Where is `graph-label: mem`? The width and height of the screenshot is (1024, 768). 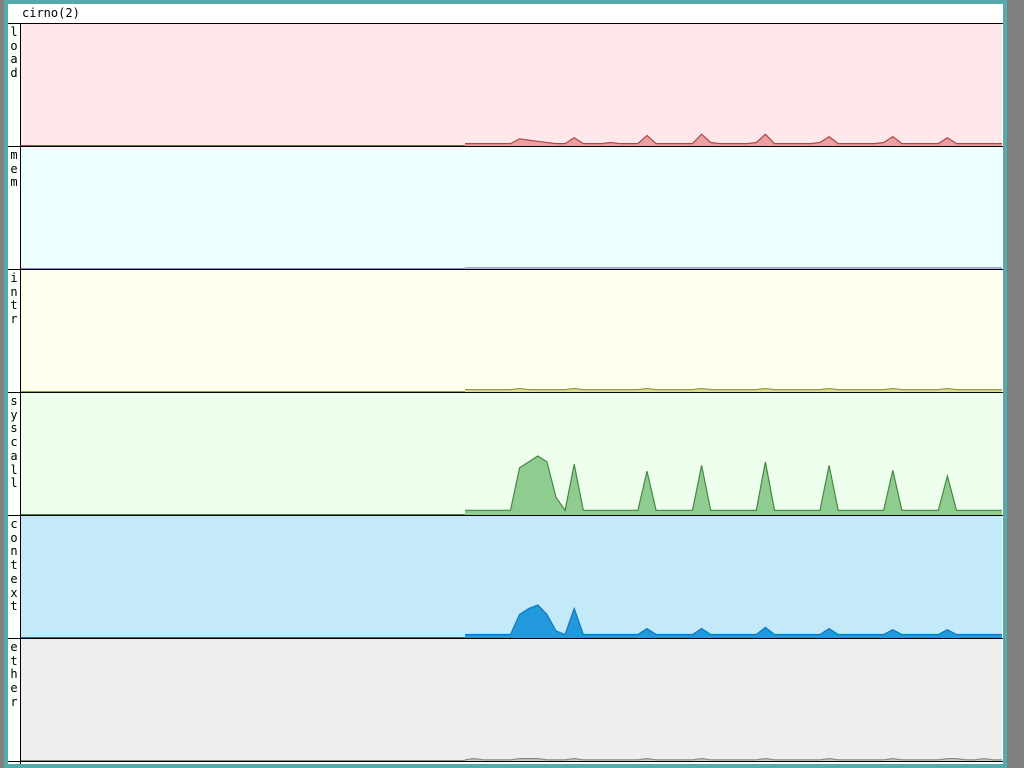
graph-label: mem is located at coordinates (14, 169).